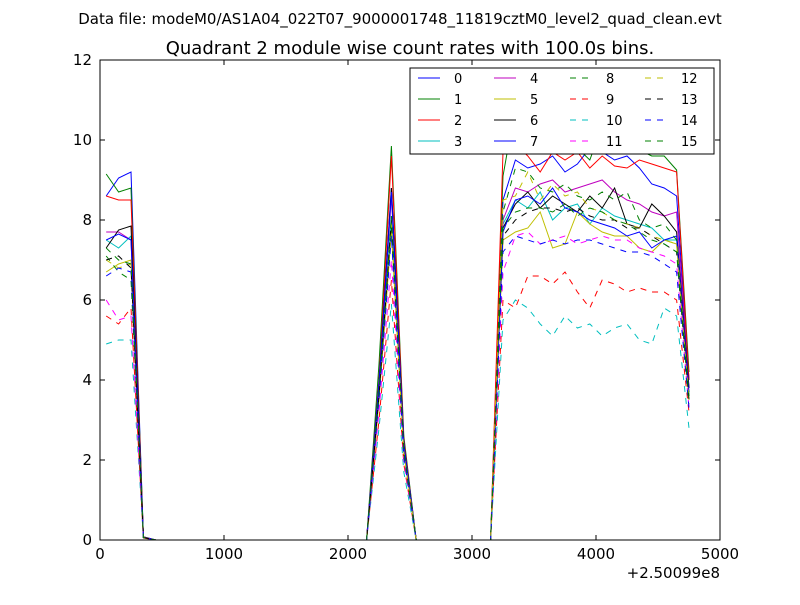 The height and width of the screenshot is (605, 800). I want to click on legend-label-12: 12, so click(689, 79).